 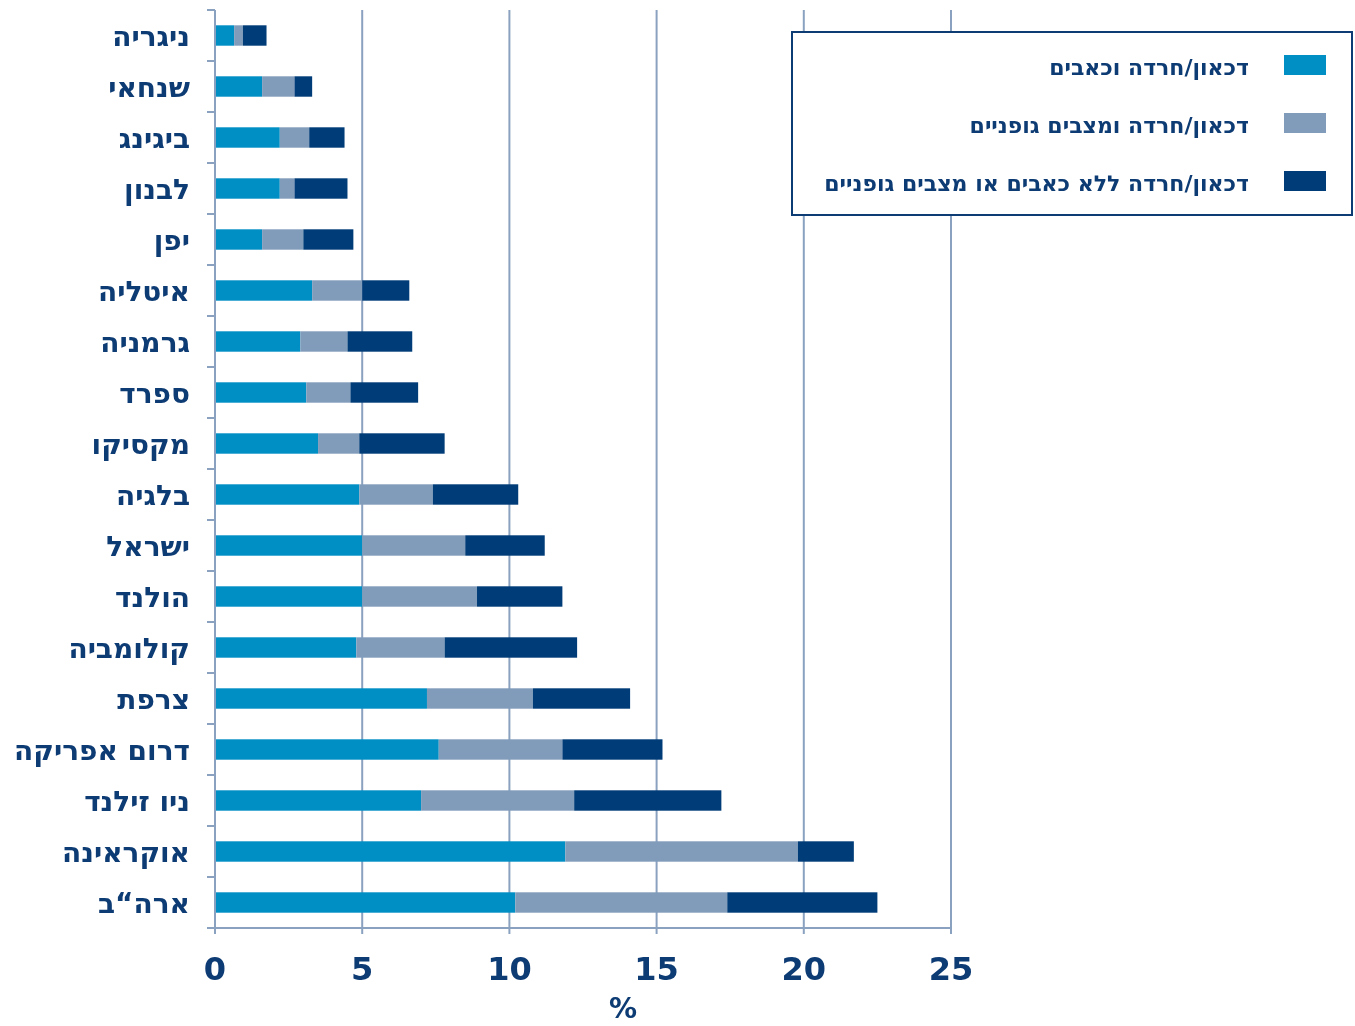 What do you see at coordinates (143, 291) in the screenshot?
I see `y-tick-label: איטליה` at bounding box center [143, 291].